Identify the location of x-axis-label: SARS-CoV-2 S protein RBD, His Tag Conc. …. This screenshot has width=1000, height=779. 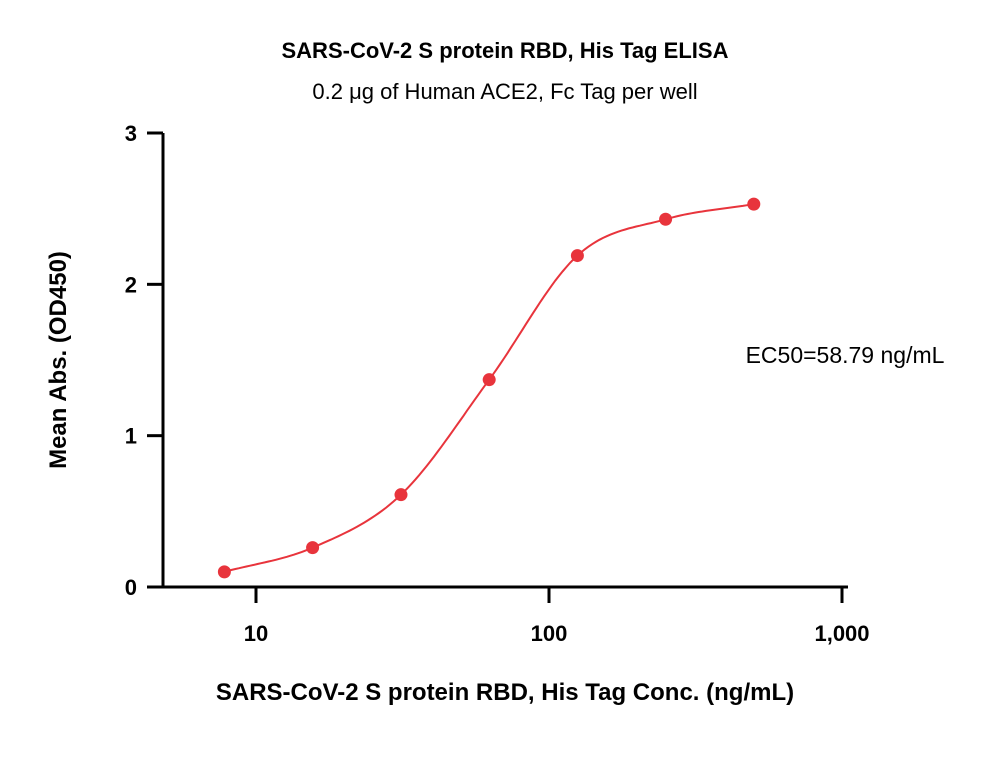
(505, 692).